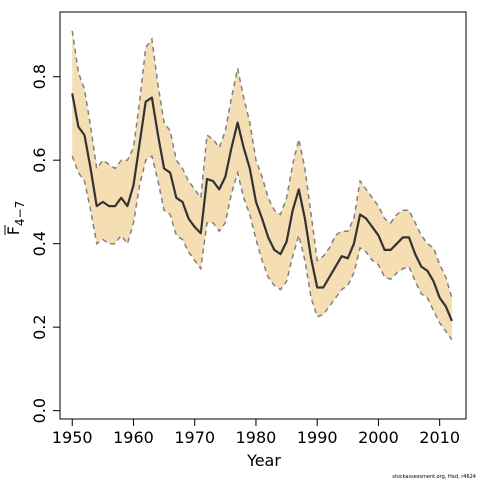 This screenshot has width=480, height=480. Describe the element at coordinates (378, 437) in the screenshot. I see `x-tick-label: 2000` at that location.